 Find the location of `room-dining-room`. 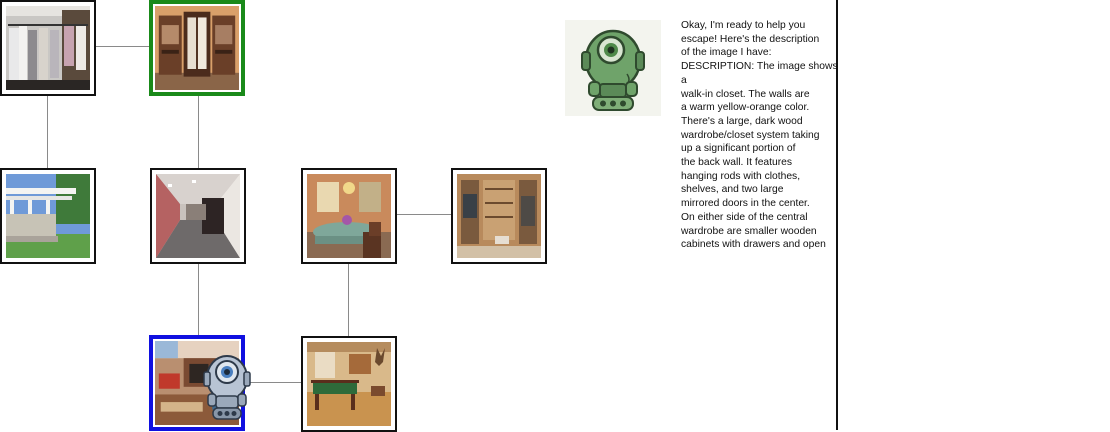

room-dining-room is located at coordinates (349, 216).